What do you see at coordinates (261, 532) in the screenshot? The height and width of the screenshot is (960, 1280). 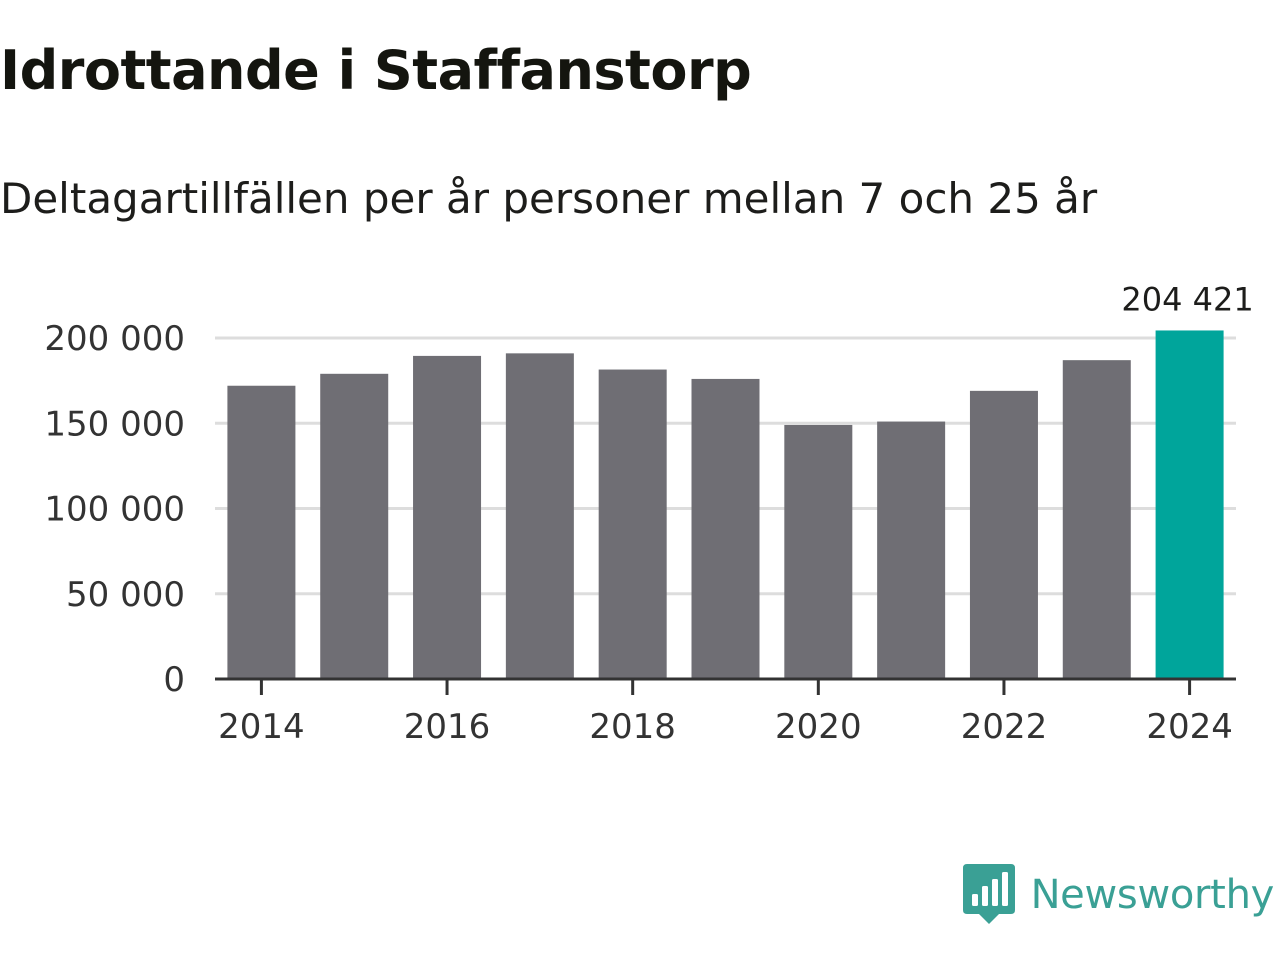 I see `bar-2014` at bounding box center [261, 532].